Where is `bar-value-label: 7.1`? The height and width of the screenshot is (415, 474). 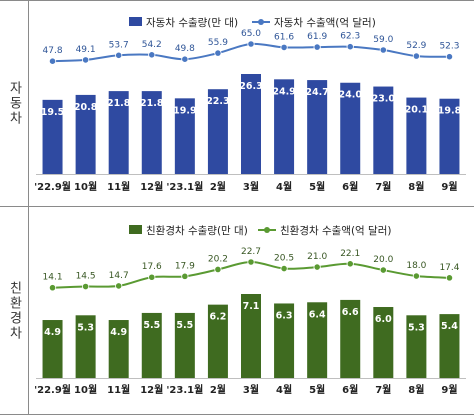
bar-value-label: 7.1 is located at coordinates (251, 306).